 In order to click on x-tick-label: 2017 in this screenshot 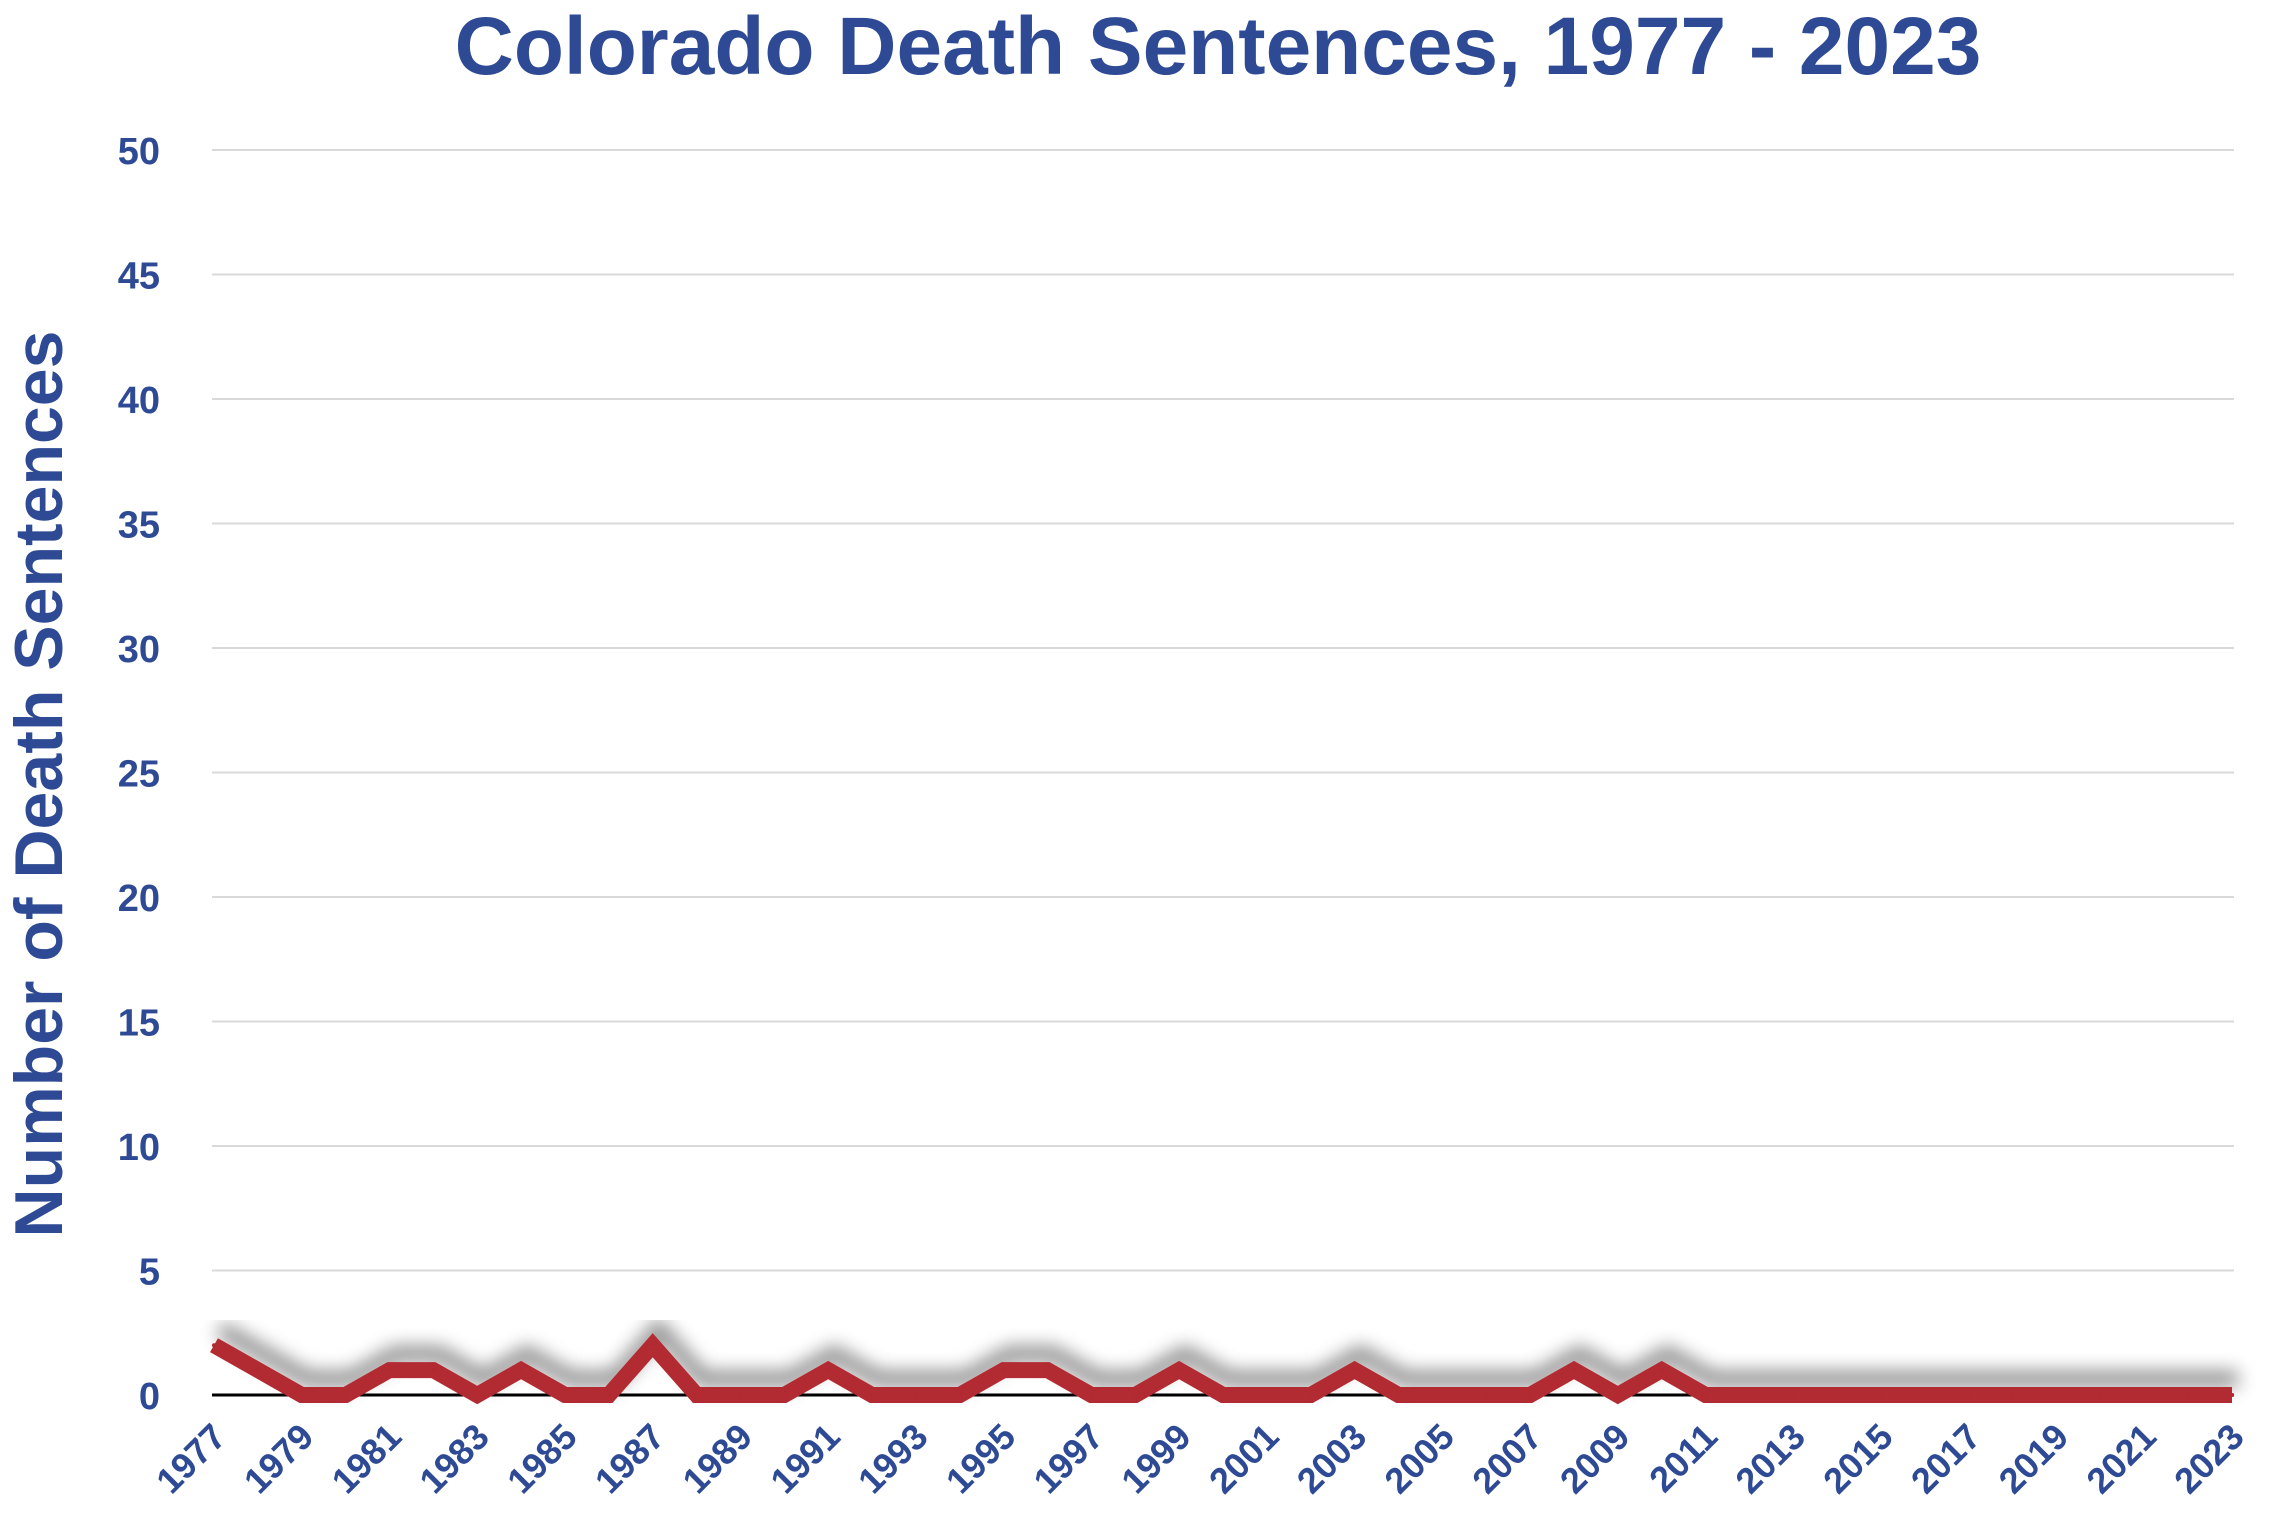, I will do `click(1946, 1459)`.